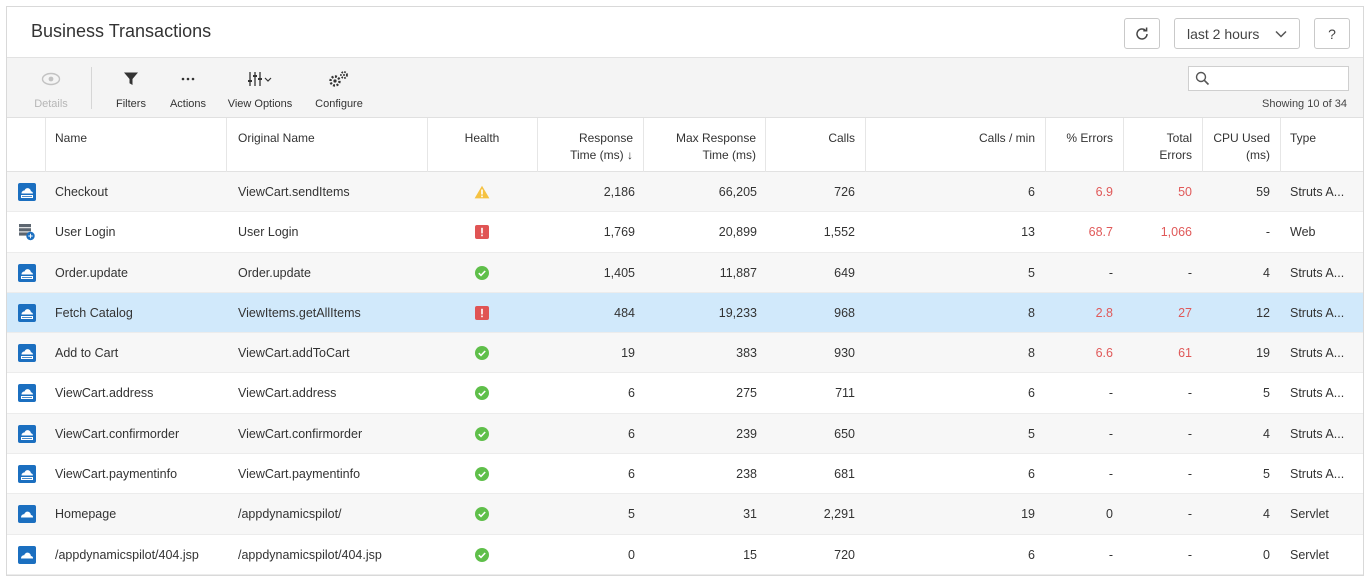 This screenshot has height=582, width=1371. I want to click on search-box, so click(1268, 78).